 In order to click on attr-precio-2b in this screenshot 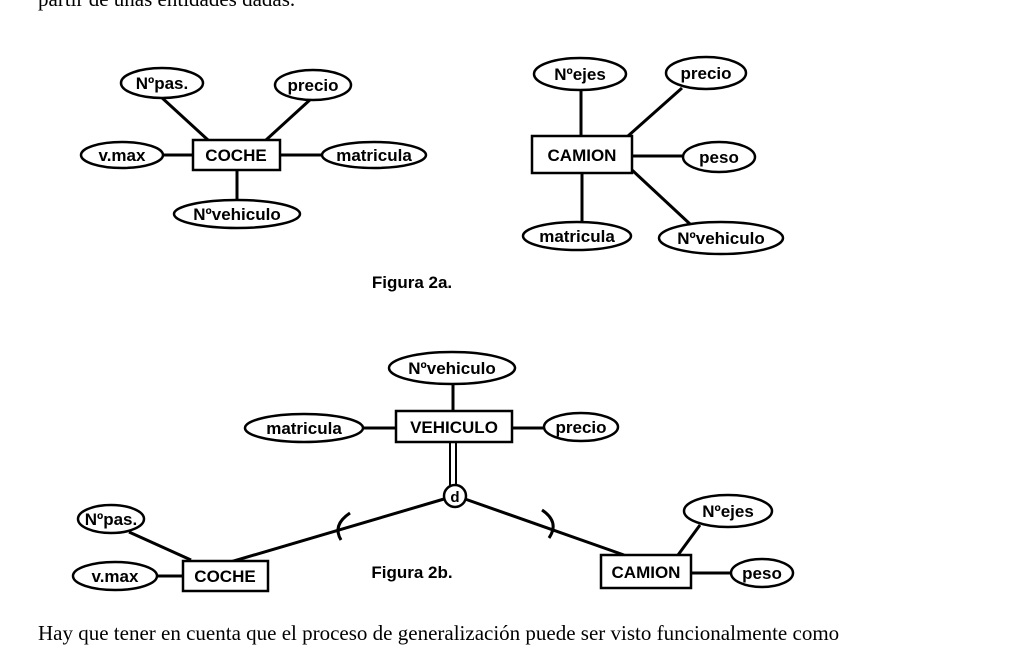, I will do `click(581, 427)`.